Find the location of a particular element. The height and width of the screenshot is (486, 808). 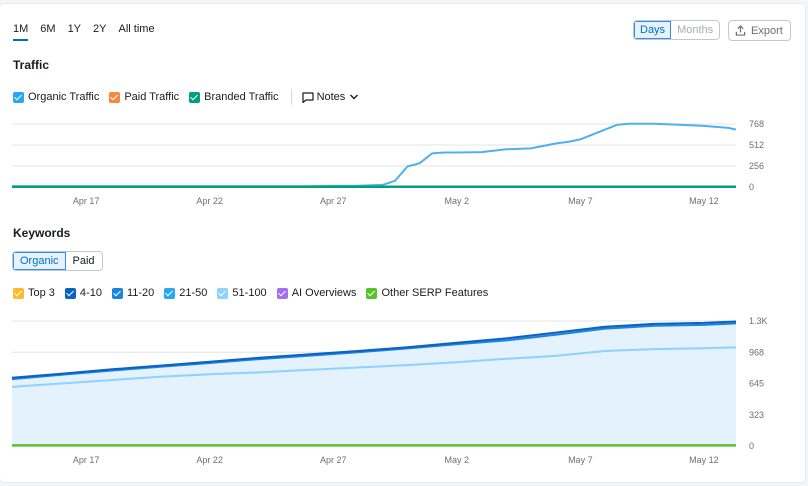

y-tick-label: 645 is located at coordinates (756, 384).